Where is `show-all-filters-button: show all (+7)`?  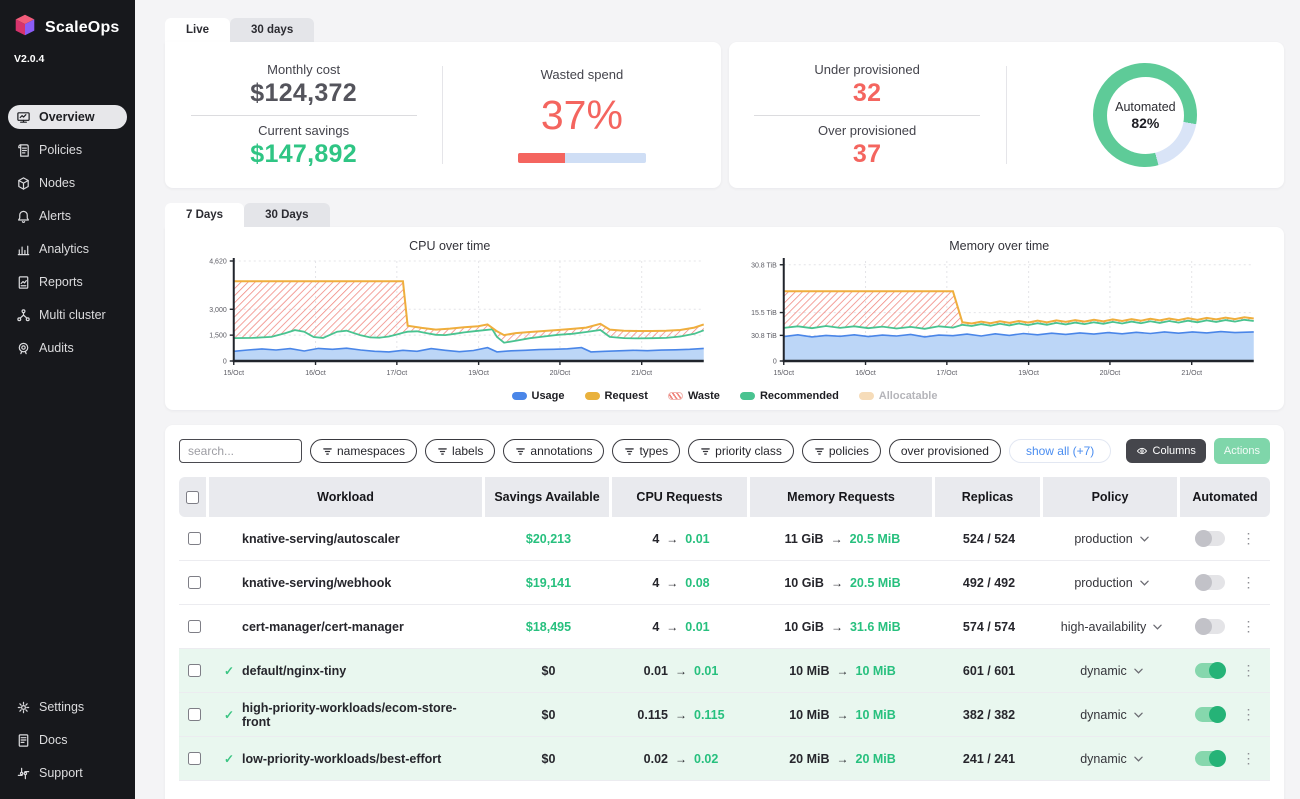 show-all-filters-button: show all (+7) is located at coordinates (1060, 451).